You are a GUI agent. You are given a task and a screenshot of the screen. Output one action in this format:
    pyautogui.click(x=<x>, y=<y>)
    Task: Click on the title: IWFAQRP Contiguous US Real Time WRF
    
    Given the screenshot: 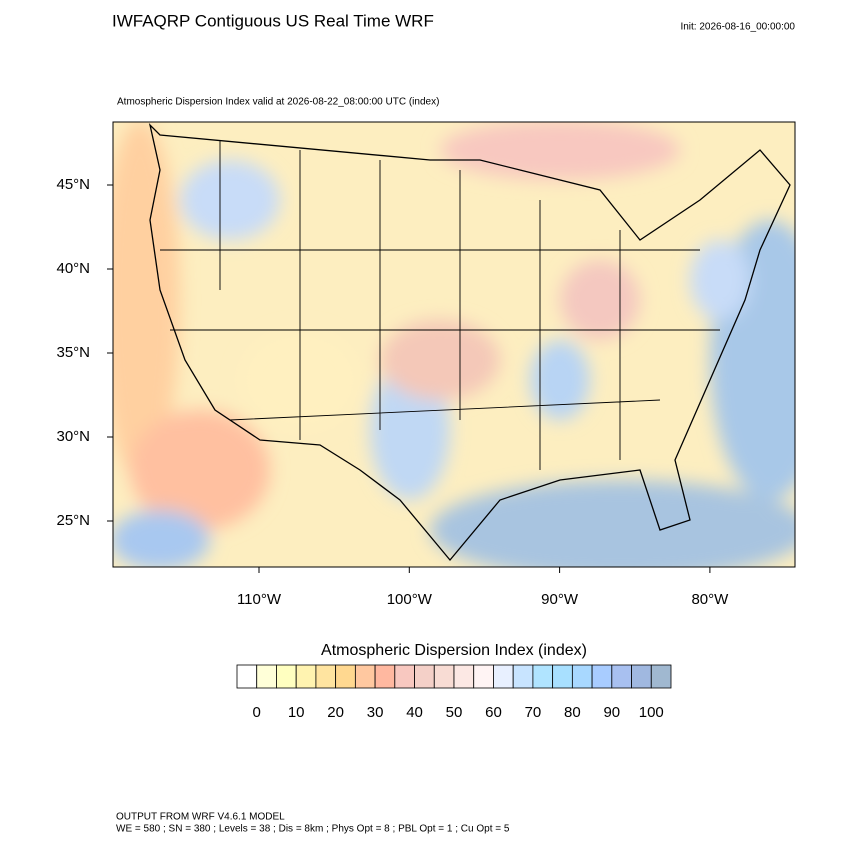 What is the action you would take?
    pyautogui.click(x=273, y=20)
    